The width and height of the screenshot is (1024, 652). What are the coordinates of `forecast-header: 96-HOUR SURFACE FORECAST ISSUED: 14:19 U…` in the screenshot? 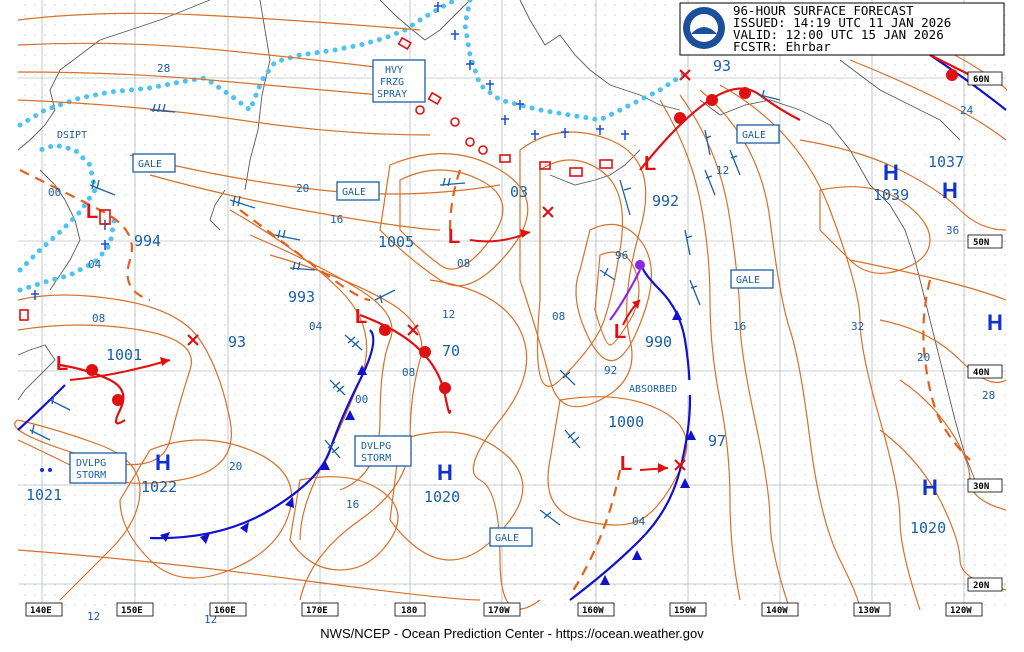 It's located at (842, 29).